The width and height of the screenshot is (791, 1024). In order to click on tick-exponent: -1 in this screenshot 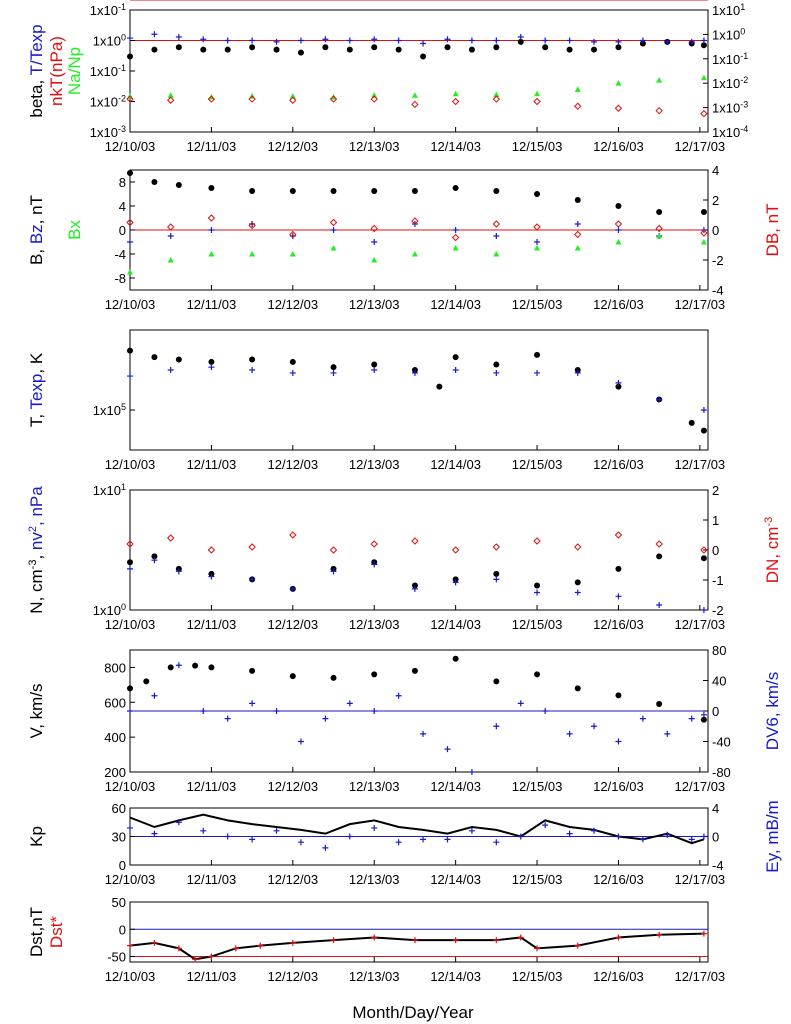, I will do `click(122, 68)`.